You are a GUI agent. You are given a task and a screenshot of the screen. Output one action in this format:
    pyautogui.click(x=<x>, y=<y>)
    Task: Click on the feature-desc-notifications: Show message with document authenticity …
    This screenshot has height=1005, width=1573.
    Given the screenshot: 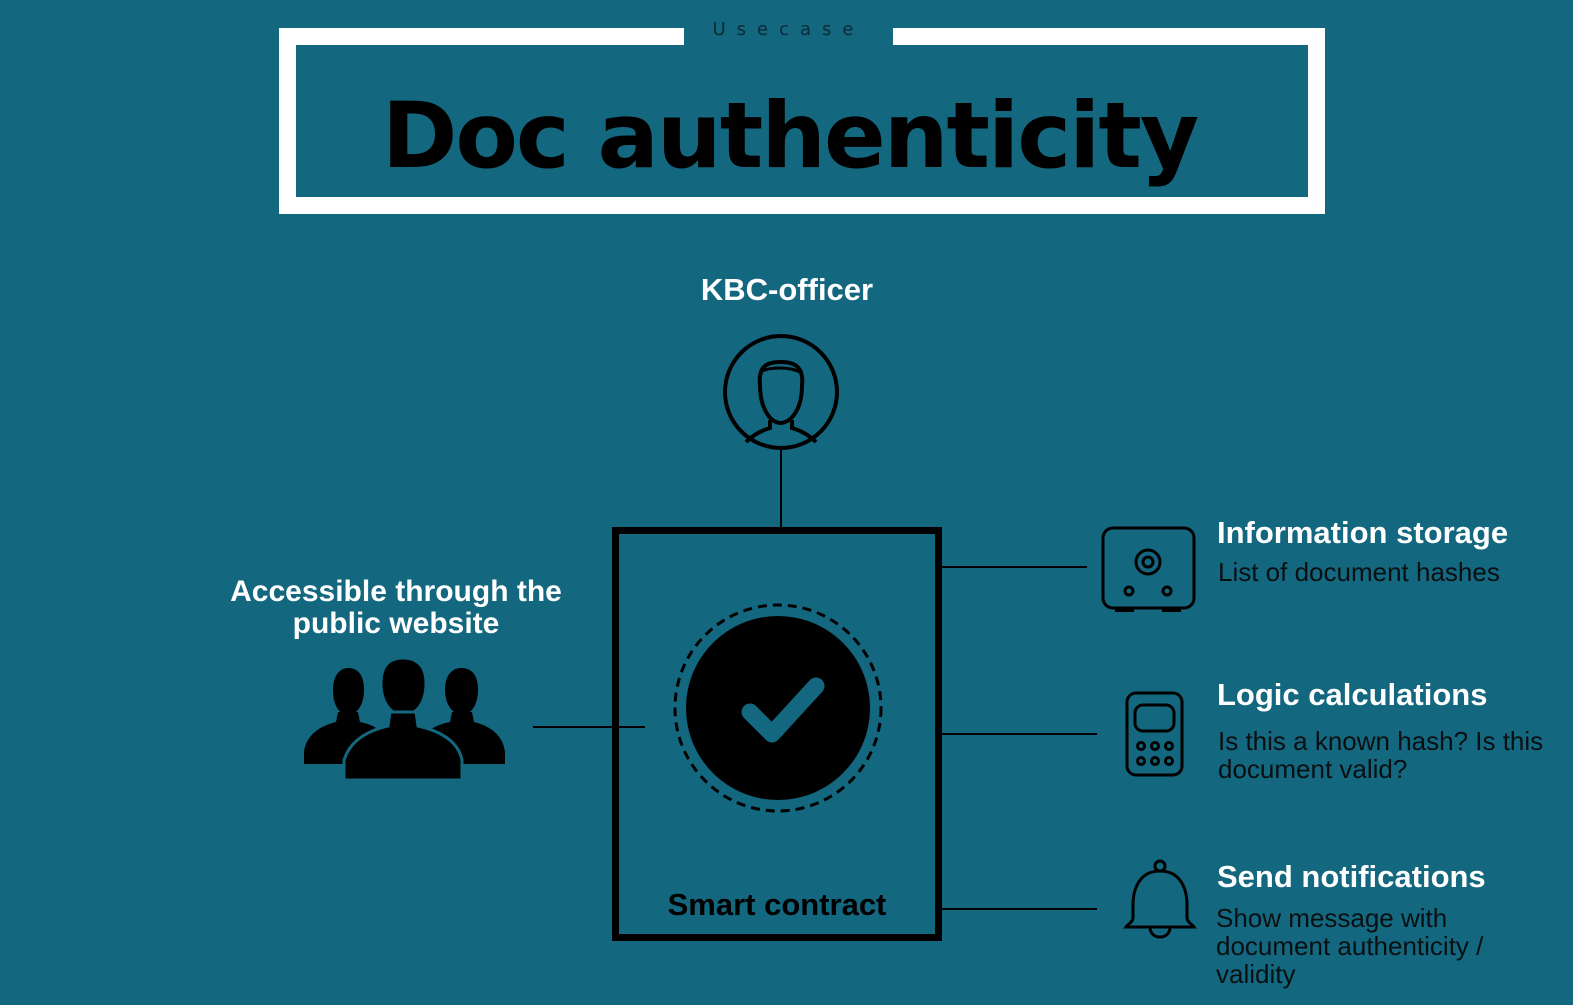 What is the action you would take?
    pyautogui.click(x=1350, y=946)
    